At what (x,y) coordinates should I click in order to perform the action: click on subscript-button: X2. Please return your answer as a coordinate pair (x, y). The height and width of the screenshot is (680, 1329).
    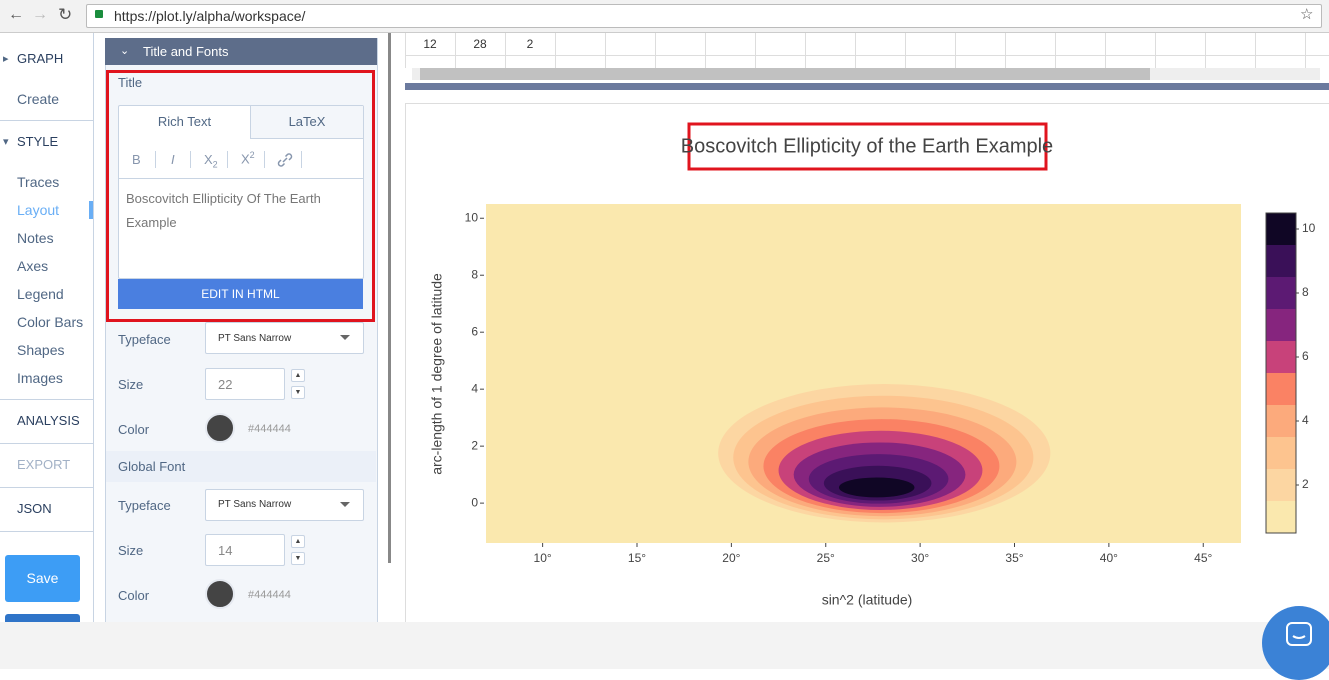
    Looking at the image, I should click on (211, 161).